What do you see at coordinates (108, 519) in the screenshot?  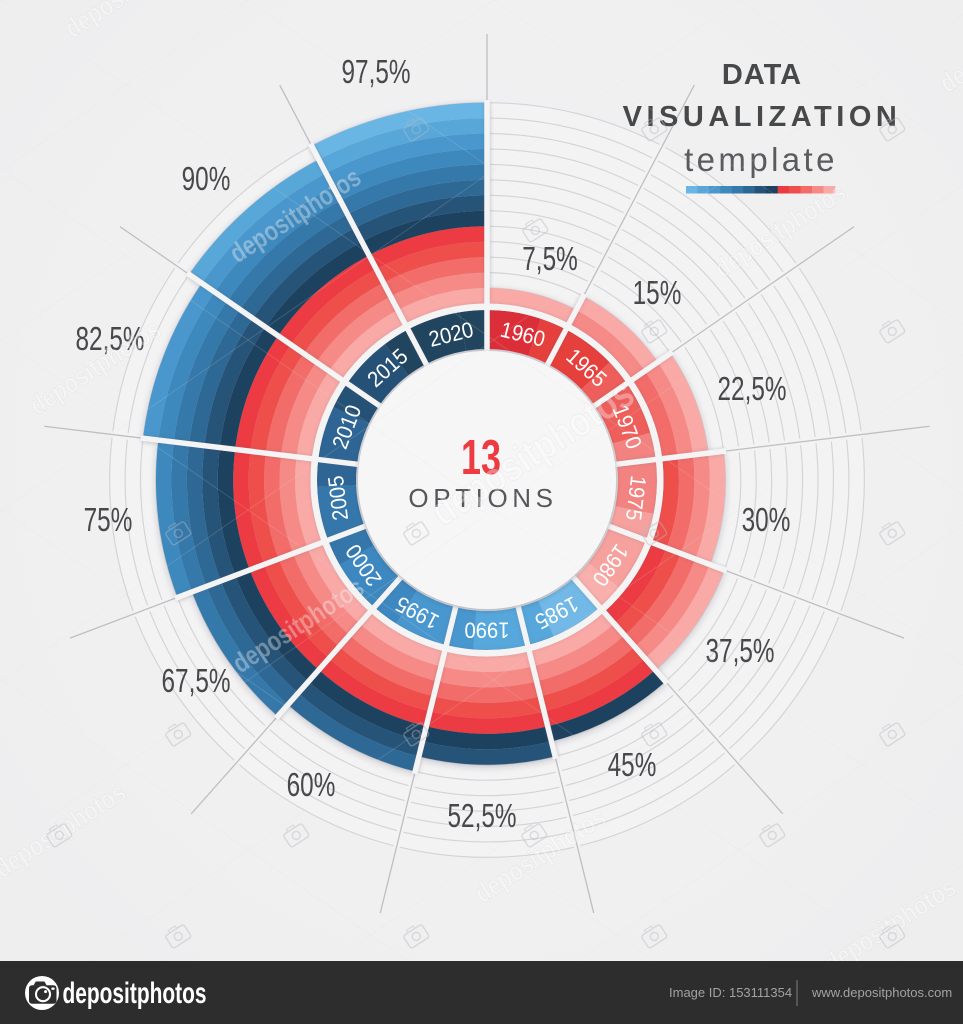 I see `svg-text: 75%` at bounding box center [108, 519].